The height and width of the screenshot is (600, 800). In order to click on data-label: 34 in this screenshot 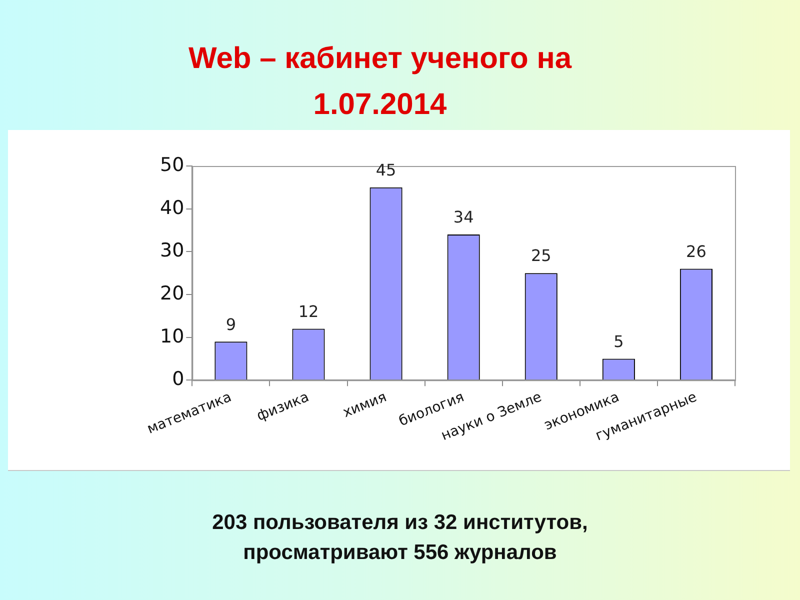, I will do `click(463, 217)`.